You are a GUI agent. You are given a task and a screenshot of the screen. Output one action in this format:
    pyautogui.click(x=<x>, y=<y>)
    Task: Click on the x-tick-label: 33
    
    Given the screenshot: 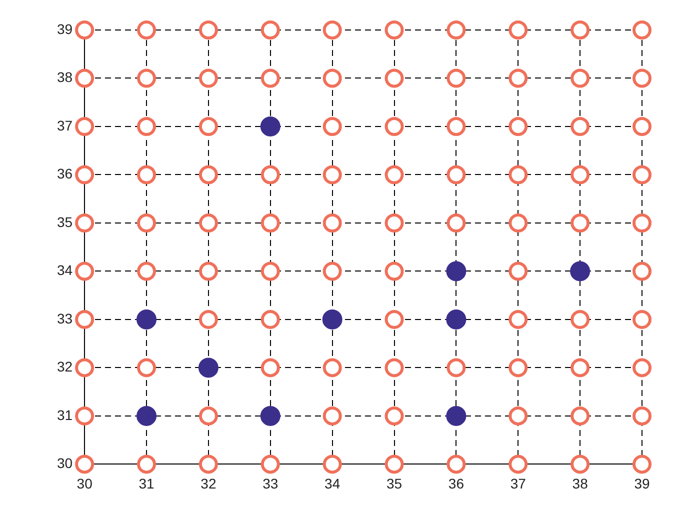 What is the action you would take?
    pyautogui.click(x=270, y=483)
    